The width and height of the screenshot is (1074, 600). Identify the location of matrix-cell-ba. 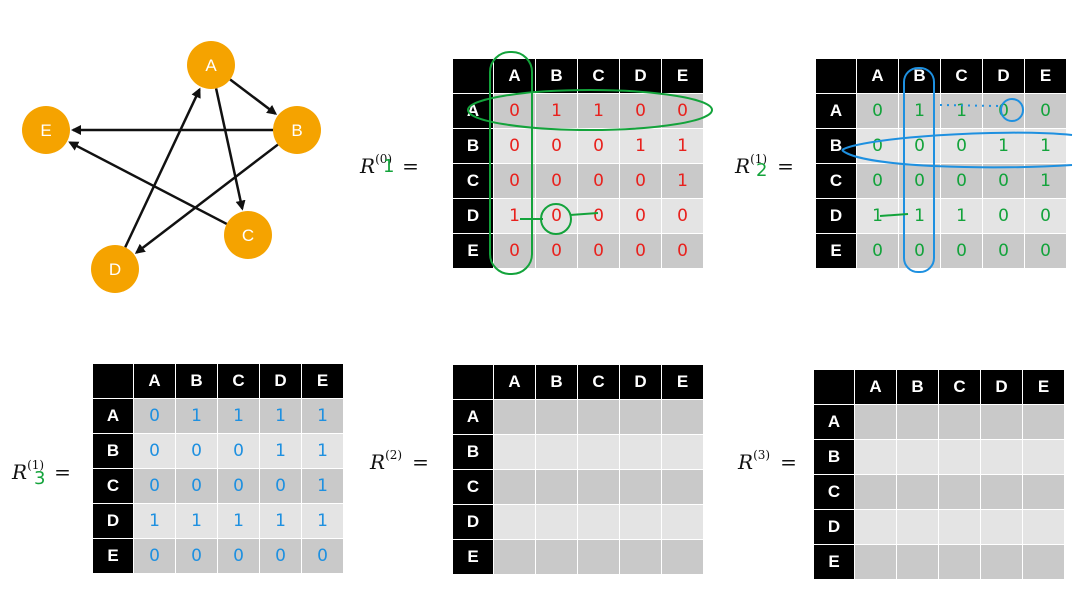
(514, 452).